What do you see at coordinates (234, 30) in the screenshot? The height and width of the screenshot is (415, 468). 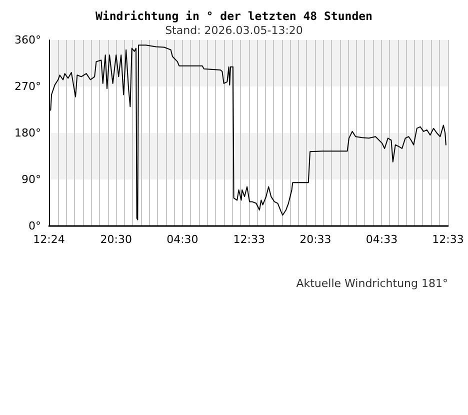 I see `chart-subtitle: Stand: 2026.03.05-13:20` at bounding box center [234, 30].